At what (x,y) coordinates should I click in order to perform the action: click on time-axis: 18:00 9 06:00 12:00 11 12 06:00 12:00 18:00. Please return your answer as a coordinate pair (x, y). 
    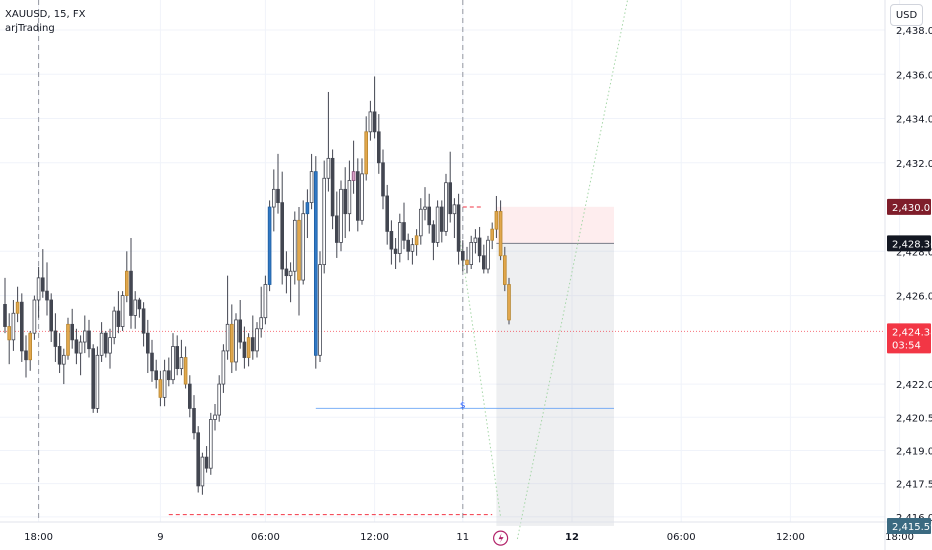
    Looking at the image, I should click on (466, 532).